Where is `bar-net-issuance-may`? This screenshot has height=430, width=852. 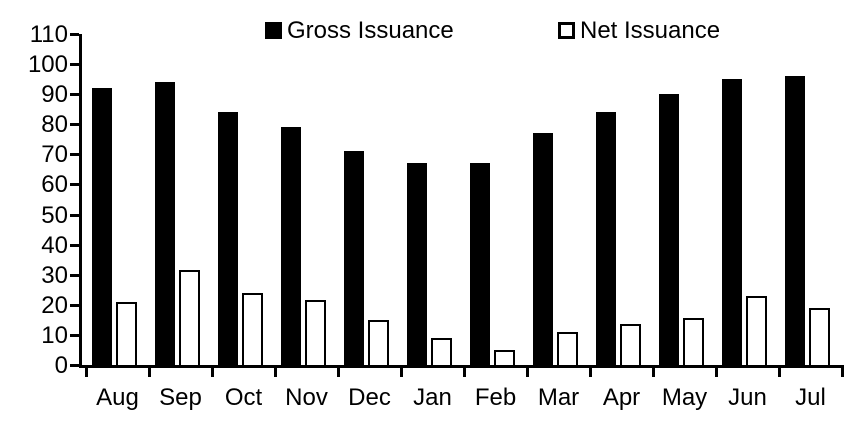
bar-net-issuance-may is located at coordinates (693, 342).